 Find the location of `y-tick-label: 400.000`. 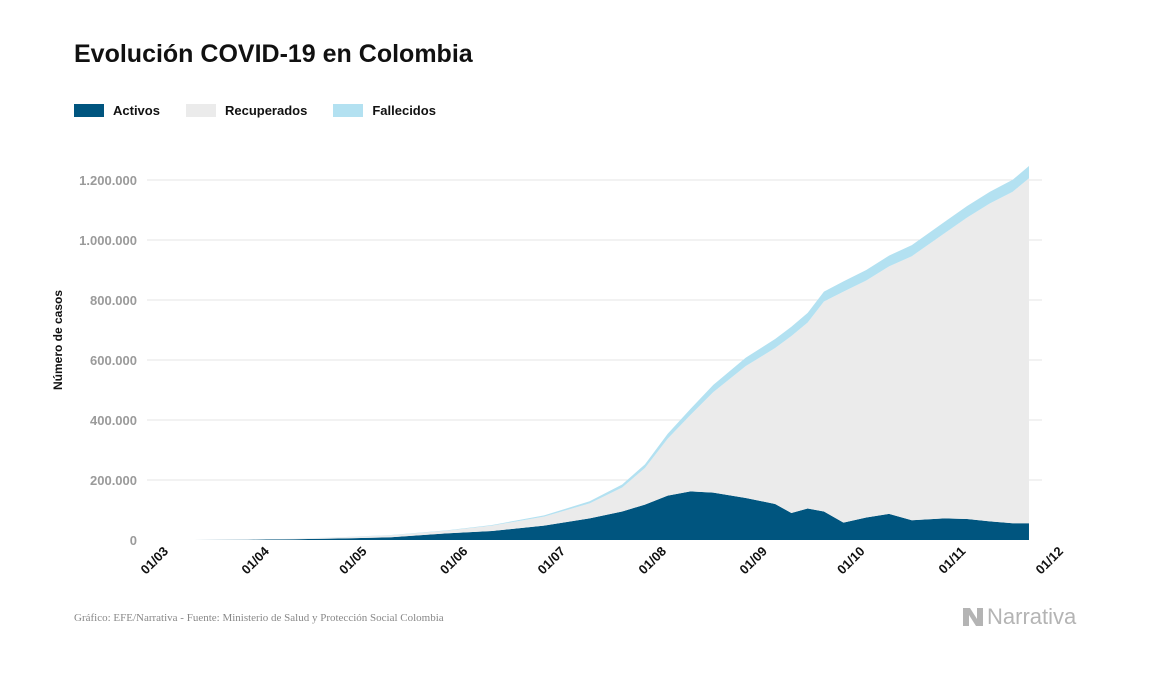

y-tick-label: 400.000 is located at coordinates (113, 420).